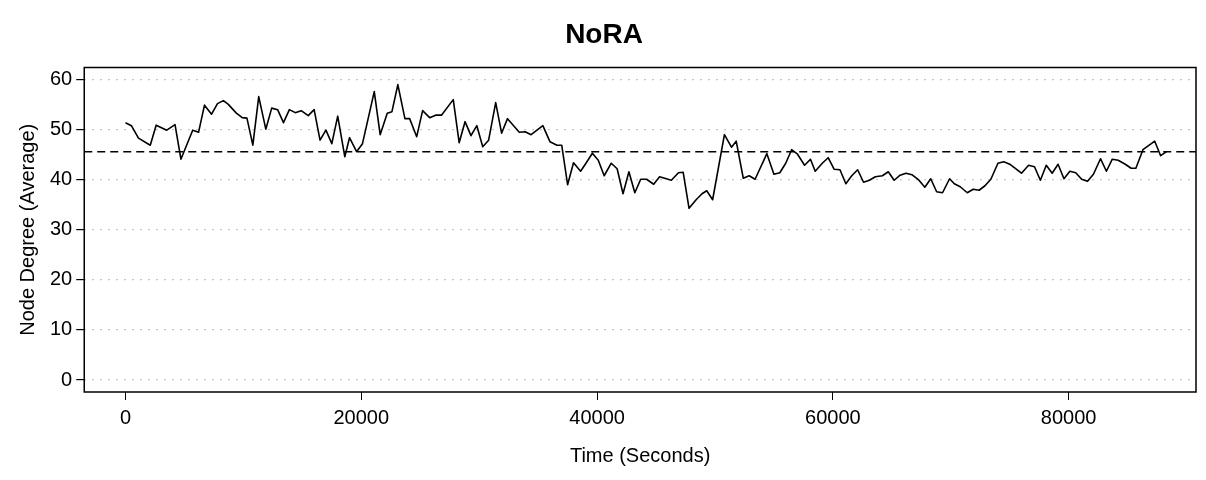 The height and width of the screenshot is (480, 1206). Describe the element at coordinates (361, 416) in the screenshot. I see `x-tick-label: 20000` at that location.